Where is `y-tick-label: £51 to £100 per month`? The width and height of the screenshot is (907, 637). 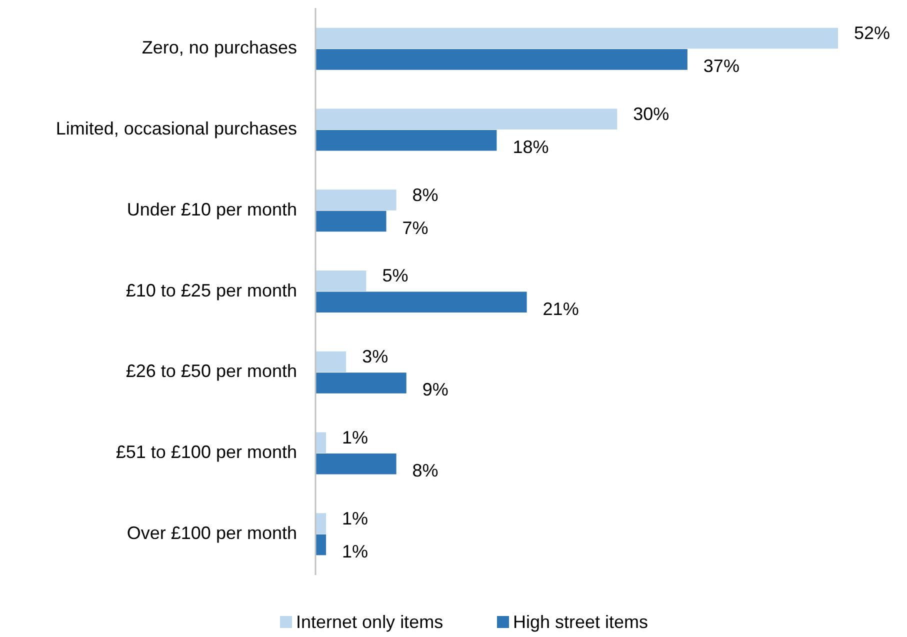 y-tick-label: £51 to £100 per month is located at coordinates (206, 452).